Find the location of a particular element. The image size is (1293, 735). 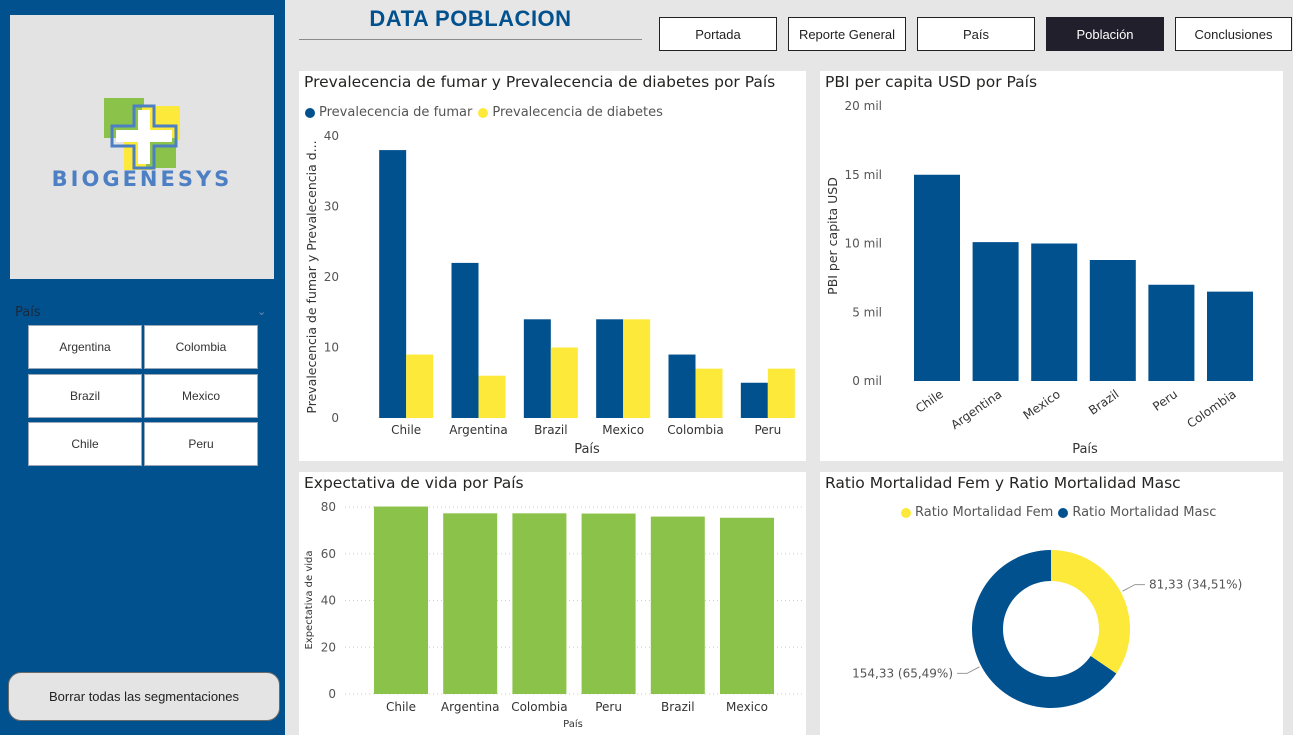

nav-button-reporte-general: Reporte General is located at coordinates (847, 34).